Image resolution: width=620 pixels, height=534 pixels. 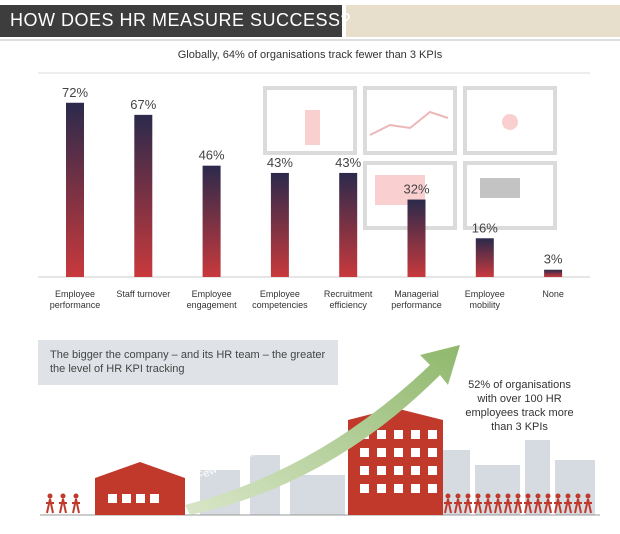 What do you see at coordinates (140, 488) in the screenshot?
I see `small-building` at bounding box center [140, 488].